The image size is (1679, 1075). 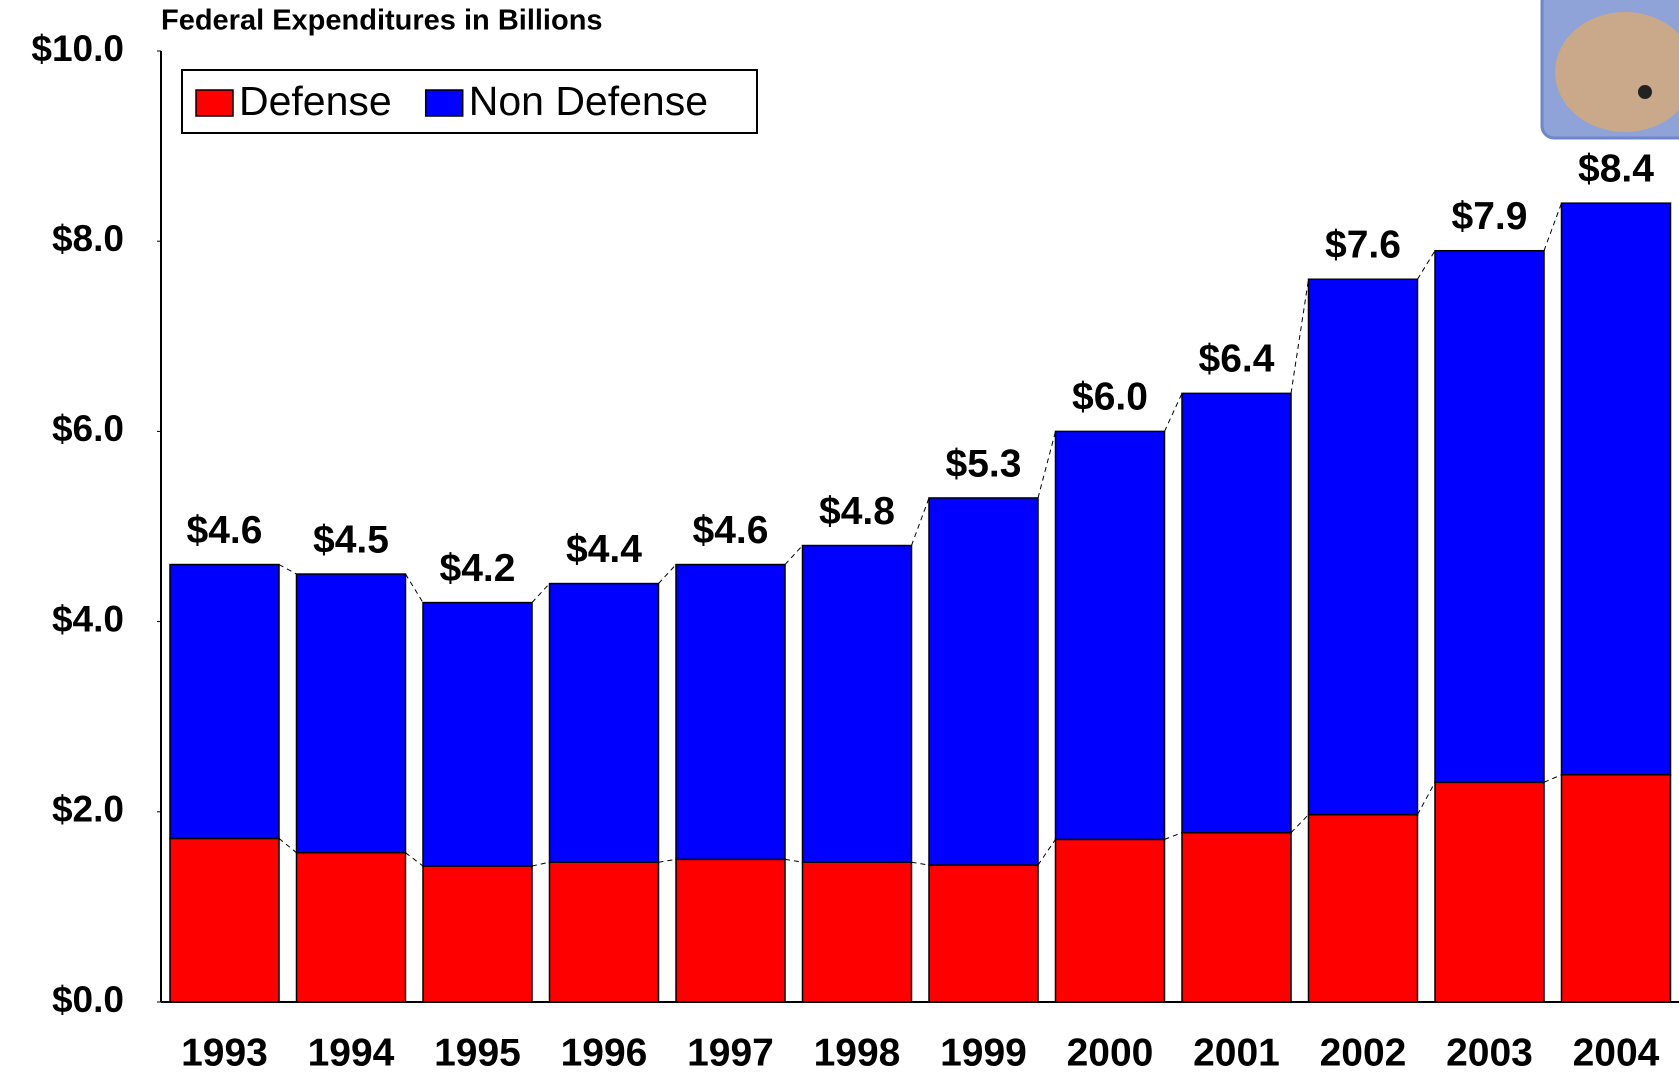 What do you see at coordinates (351, 1052) in the screenshot?
I see `x-tick-label: 1994` at bounding box center [351, 1052].